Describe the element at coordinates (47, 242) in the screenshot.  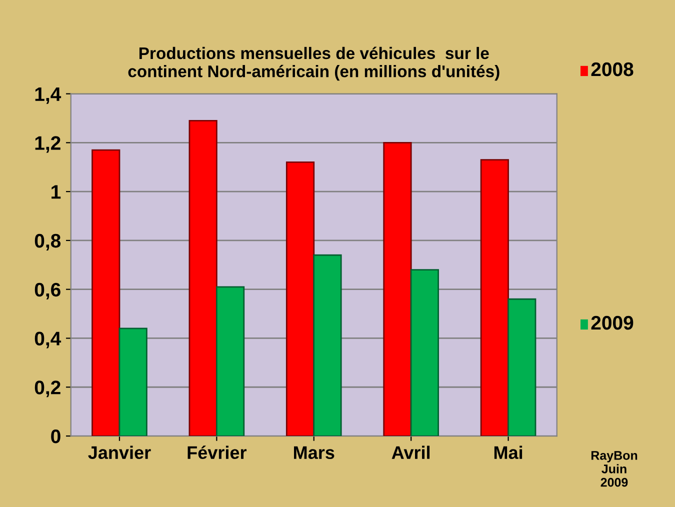
I see `y-tick-label: 0,8` at that location.